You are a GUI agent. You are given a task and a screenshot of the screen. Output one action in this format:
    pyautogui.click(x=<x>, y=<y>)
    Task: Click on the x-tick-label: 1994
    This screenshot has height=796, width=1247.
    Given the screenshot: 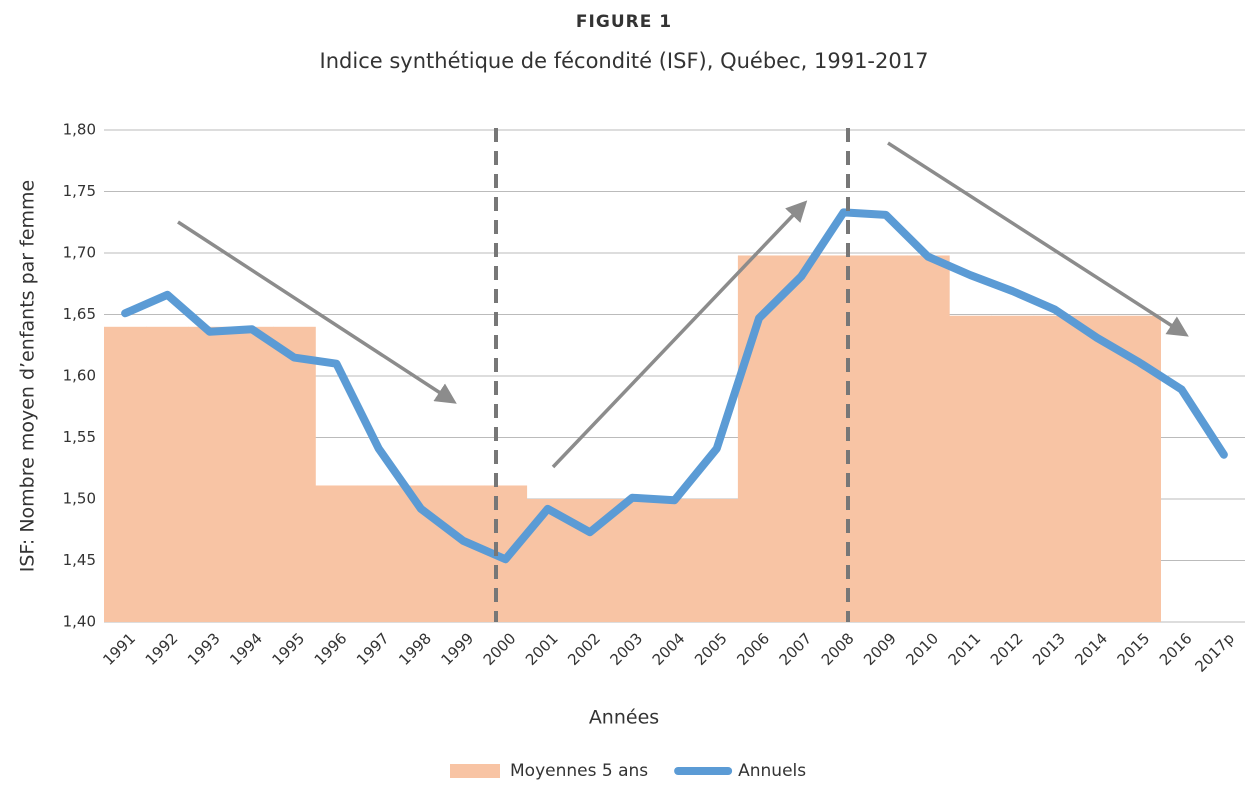 What is the action you would take?
    pyautogui.click(x=246, y=649)
    